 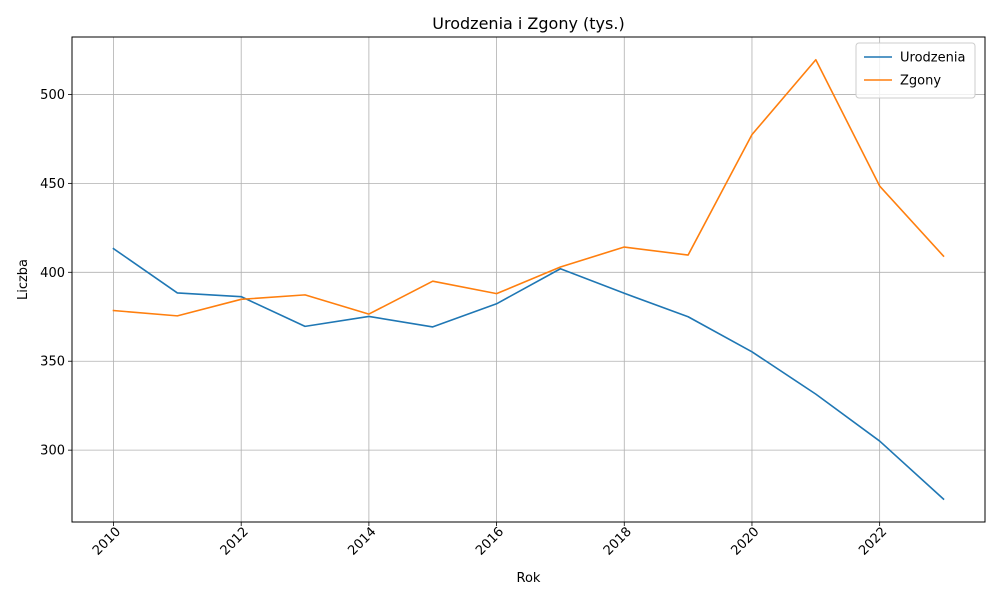 What do you see at coordinates (528, 23) in the screenshot?
I see `chart-title: Urodzenia i Zgony (tys.)` at bounding box center [528, 23].